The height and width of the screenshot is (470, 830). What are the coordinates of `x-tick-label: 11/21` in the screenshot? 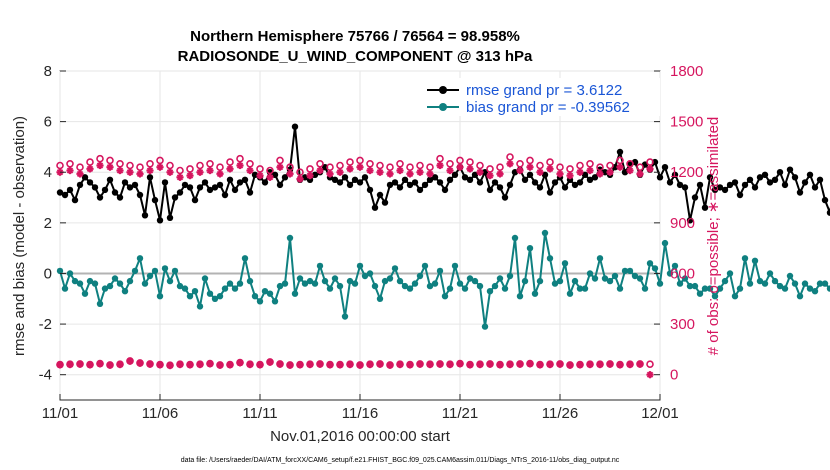 It's located at (460, 413).